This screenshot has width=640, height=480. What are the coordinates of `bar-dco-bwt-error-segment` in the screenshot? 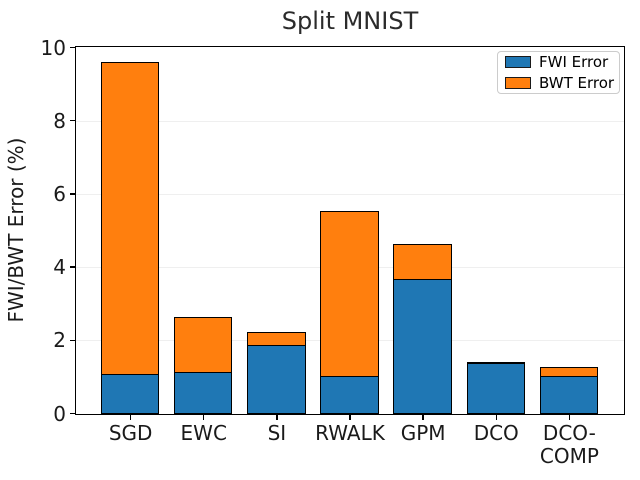 It's located at (495, 362).